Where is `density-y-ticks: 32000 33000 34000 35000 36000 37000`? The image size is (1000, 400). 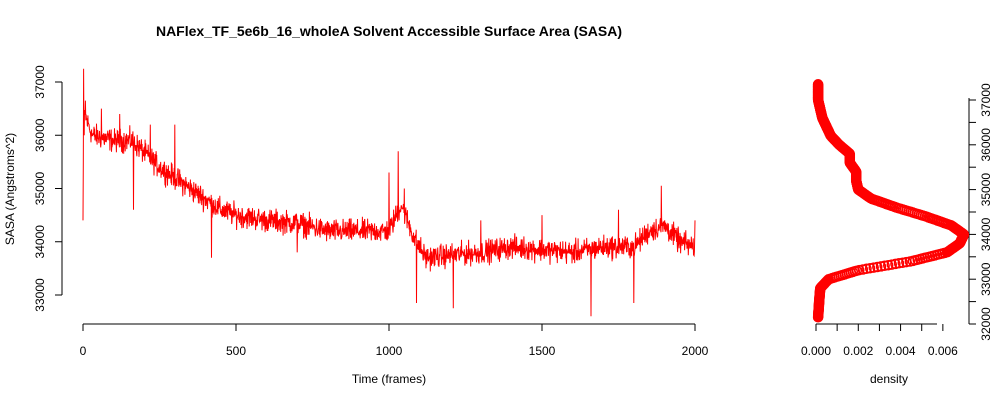
density-y-ticks: 32000 33000 34000 35000 36000 37000 is located at coordinates (981, 212).